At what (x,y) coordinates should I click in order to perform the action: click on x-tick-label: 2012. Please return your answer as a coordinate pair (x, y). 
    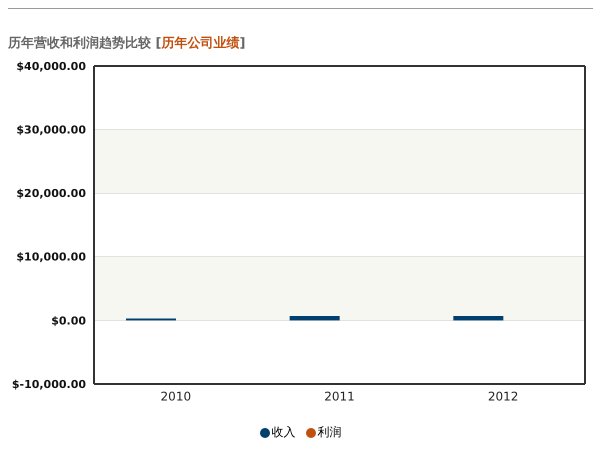
    Looking at the image, I should click on (503, 397).